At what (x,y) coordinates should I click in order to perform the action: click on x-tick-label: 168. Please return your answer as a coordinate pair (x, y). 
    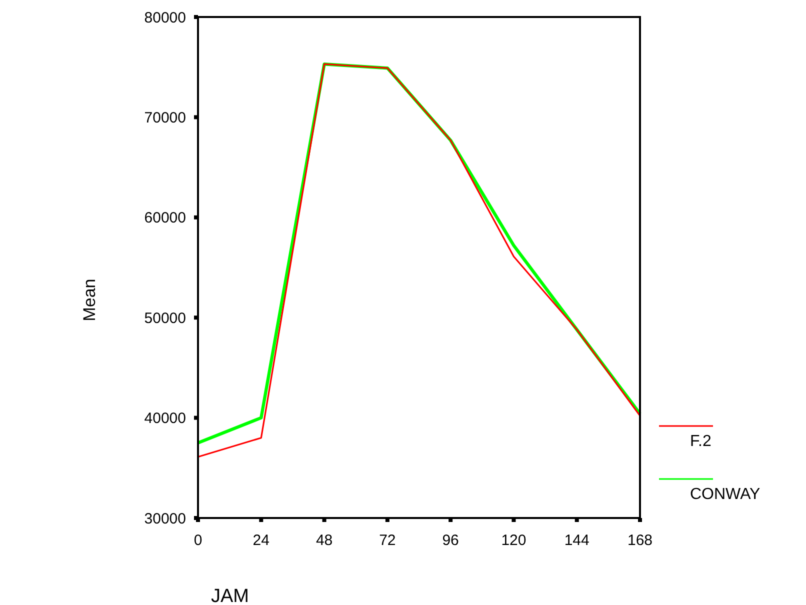
    Looking at the image, I should click on (640, 540).